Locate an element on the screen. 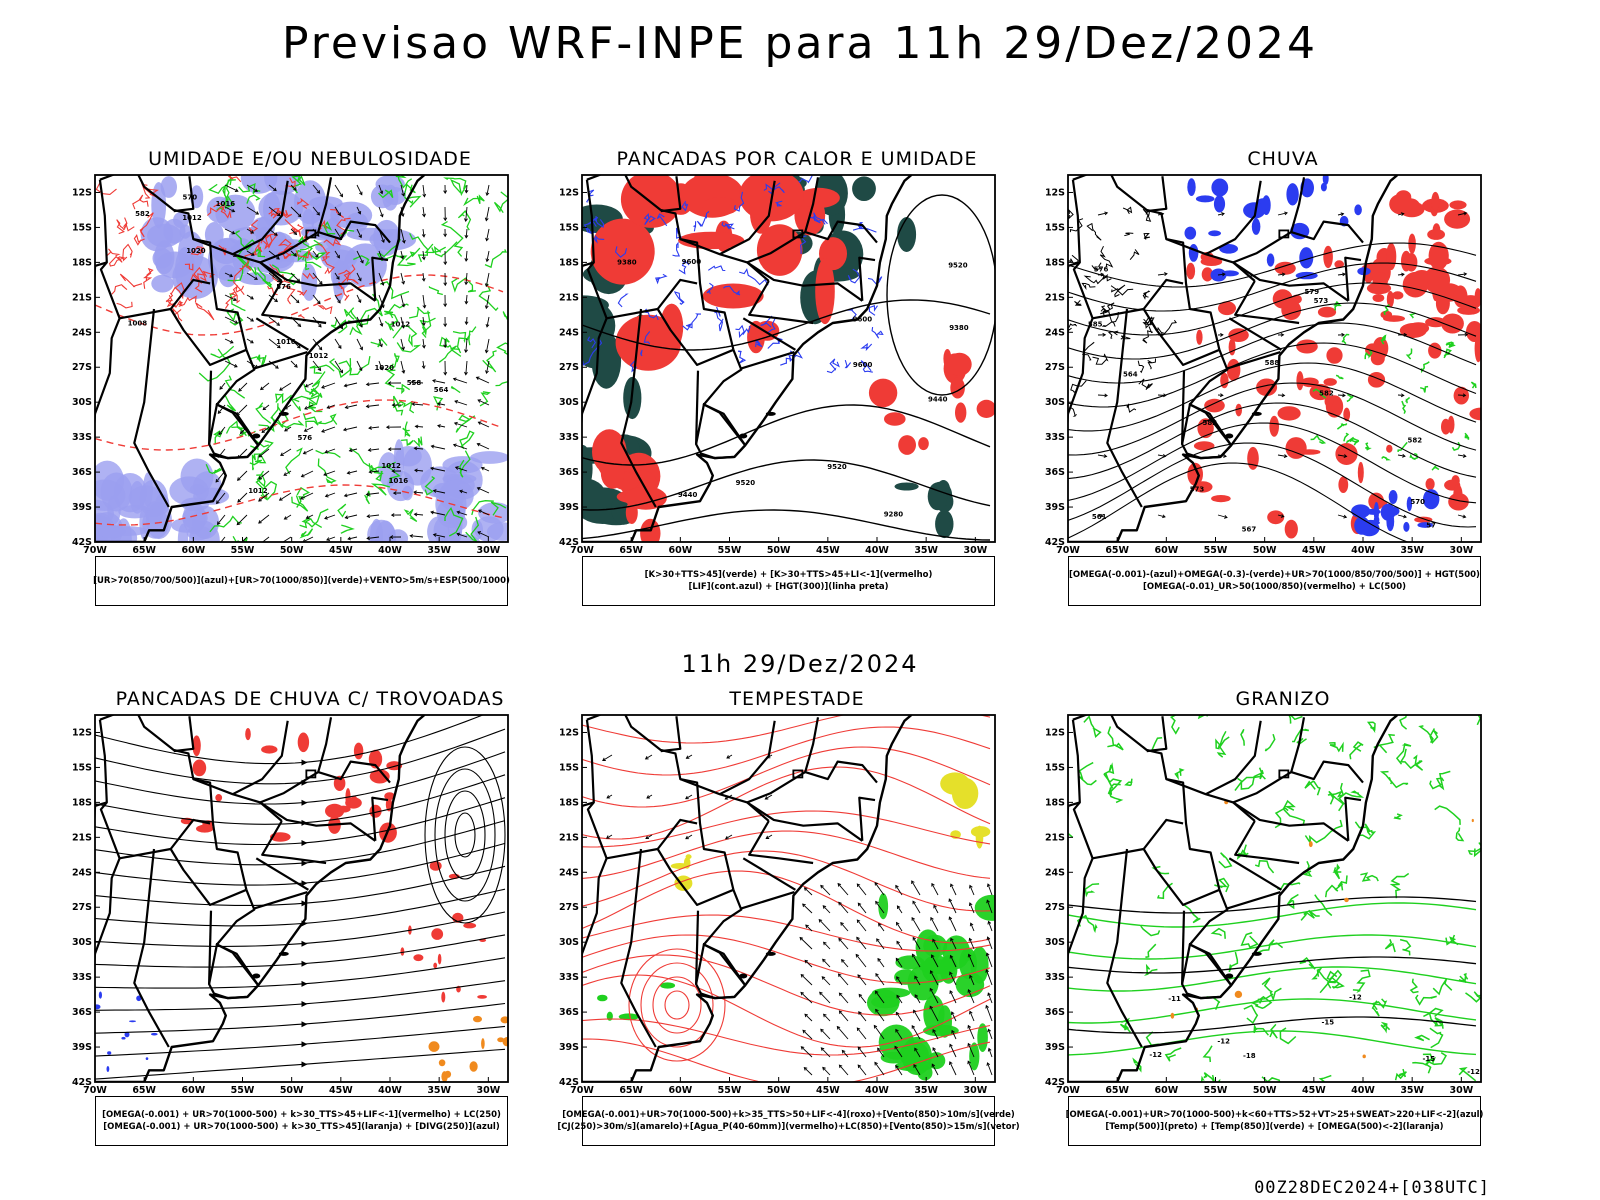  lon-tick-label: 55W is located at coordinates (730, 1090).